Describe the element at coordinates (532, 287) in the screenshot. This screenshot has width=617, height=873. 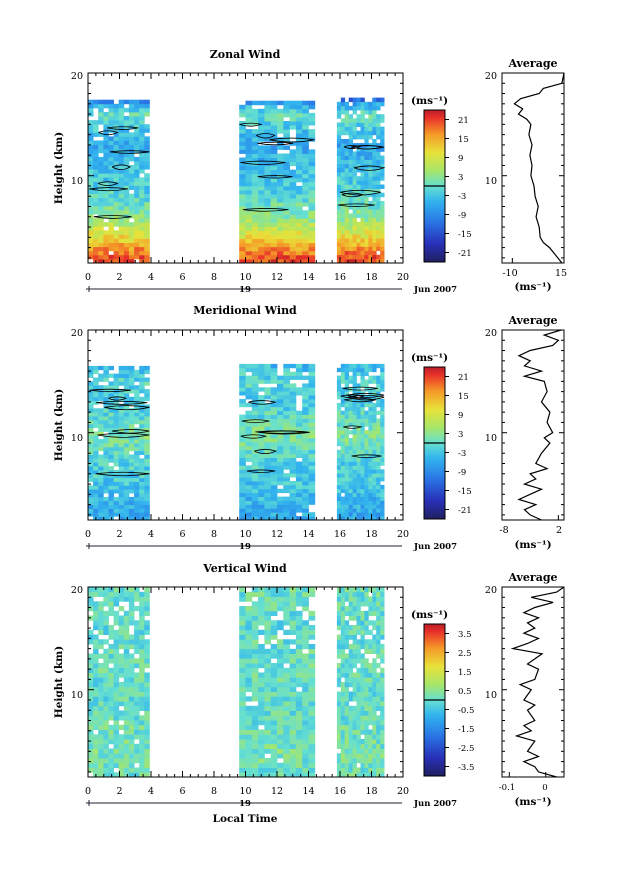
I see `average-x-label: (ms⁻¹)` at that location.